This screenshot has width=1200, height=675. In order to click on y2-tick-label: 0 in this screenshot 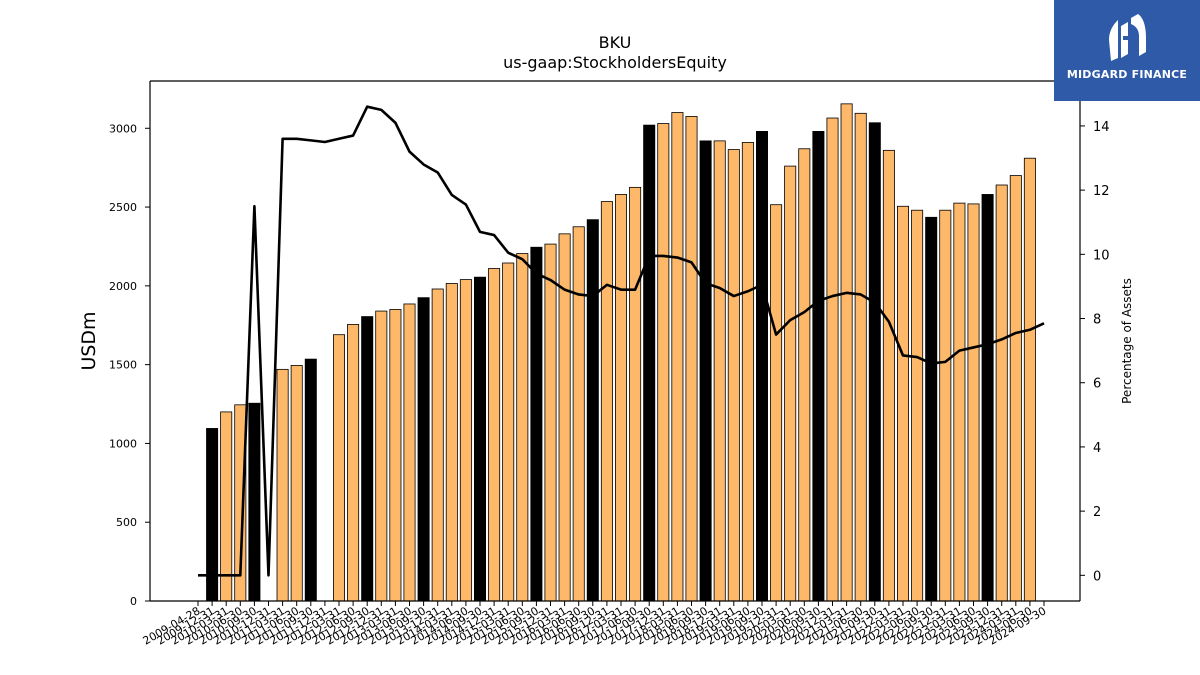, I will do `click(1097, 576)`.